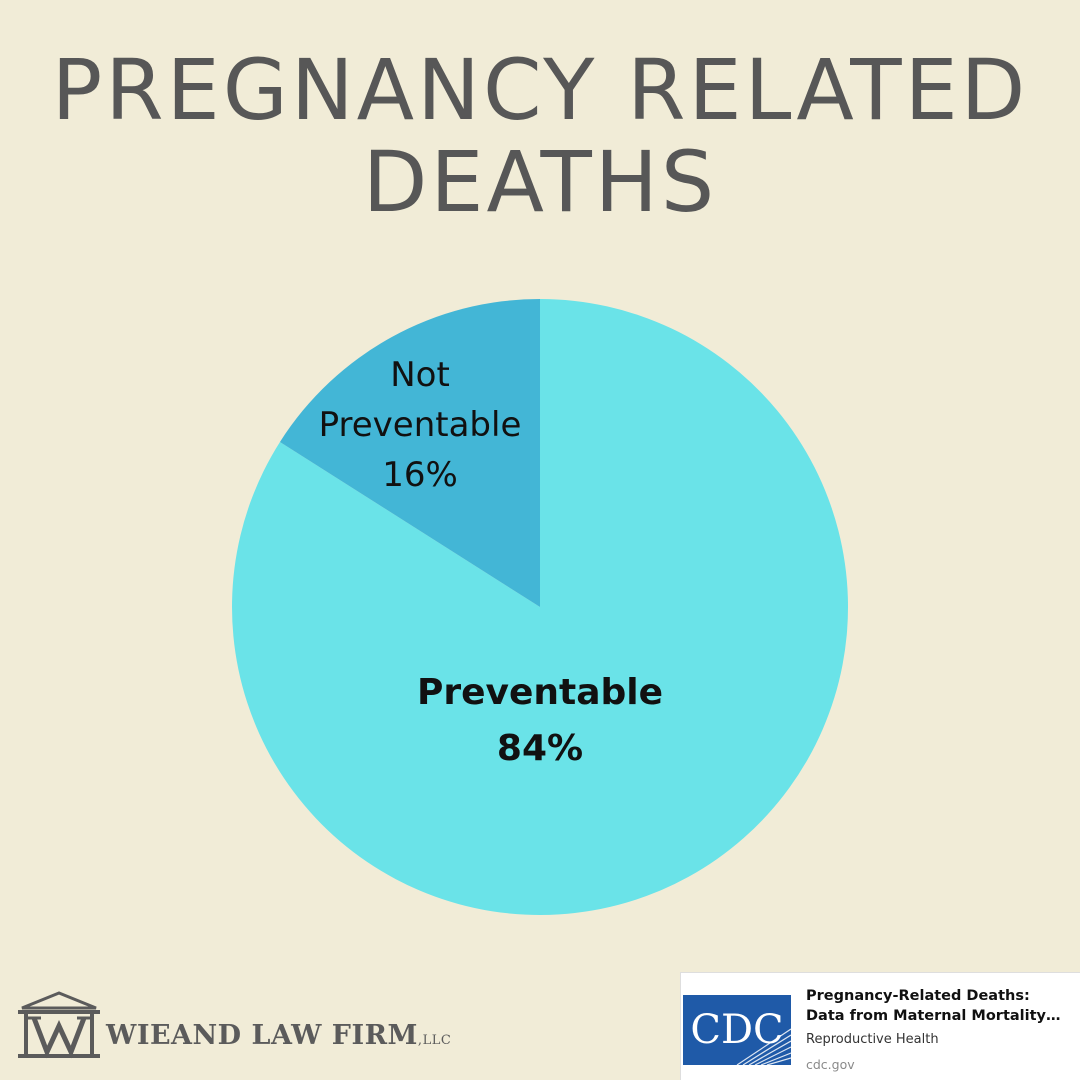 The width and height of the screenshot is (1080, 1080). I want to click on source-card-title-line-1: Pregnancy-Related Deaths:, so click(918, 996).